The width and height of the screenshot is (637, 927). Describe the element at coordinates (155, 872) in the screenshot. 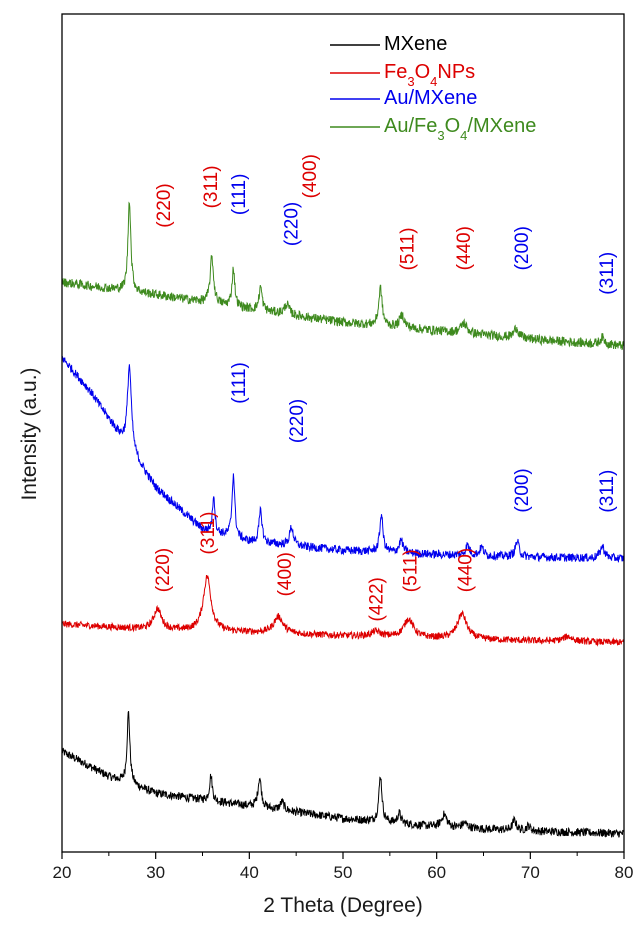

I see `x-tick-label: 30` at that location.